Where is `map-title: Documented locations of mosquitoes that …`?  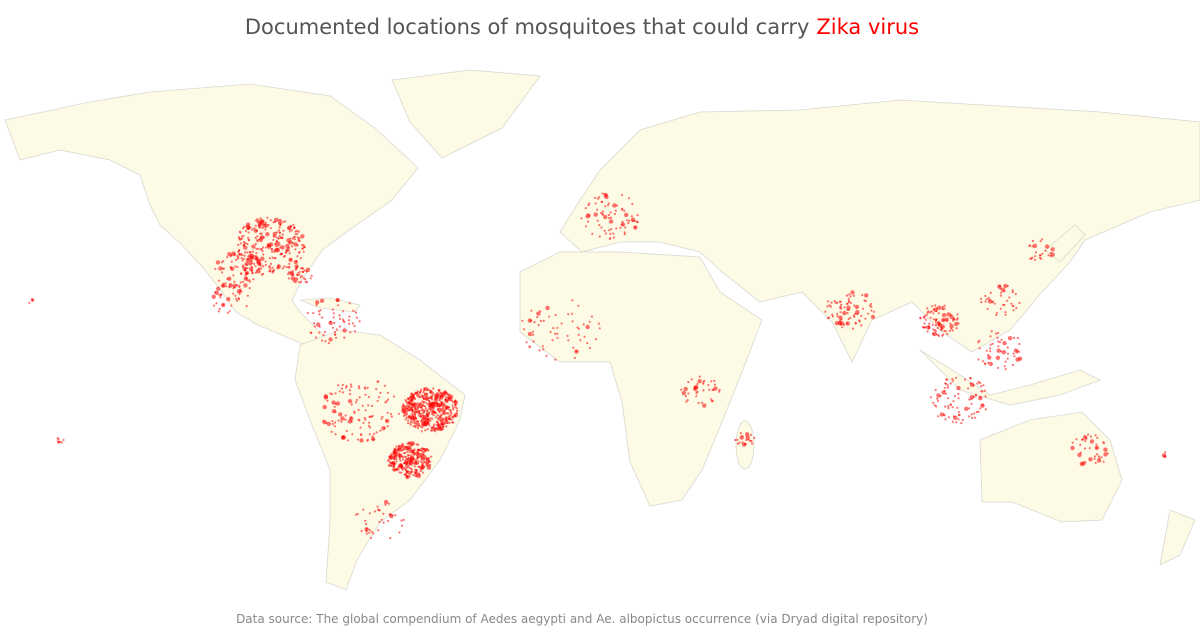
map-title: Documented locations of mosquitoes that … is located at coordinates (582, 27).